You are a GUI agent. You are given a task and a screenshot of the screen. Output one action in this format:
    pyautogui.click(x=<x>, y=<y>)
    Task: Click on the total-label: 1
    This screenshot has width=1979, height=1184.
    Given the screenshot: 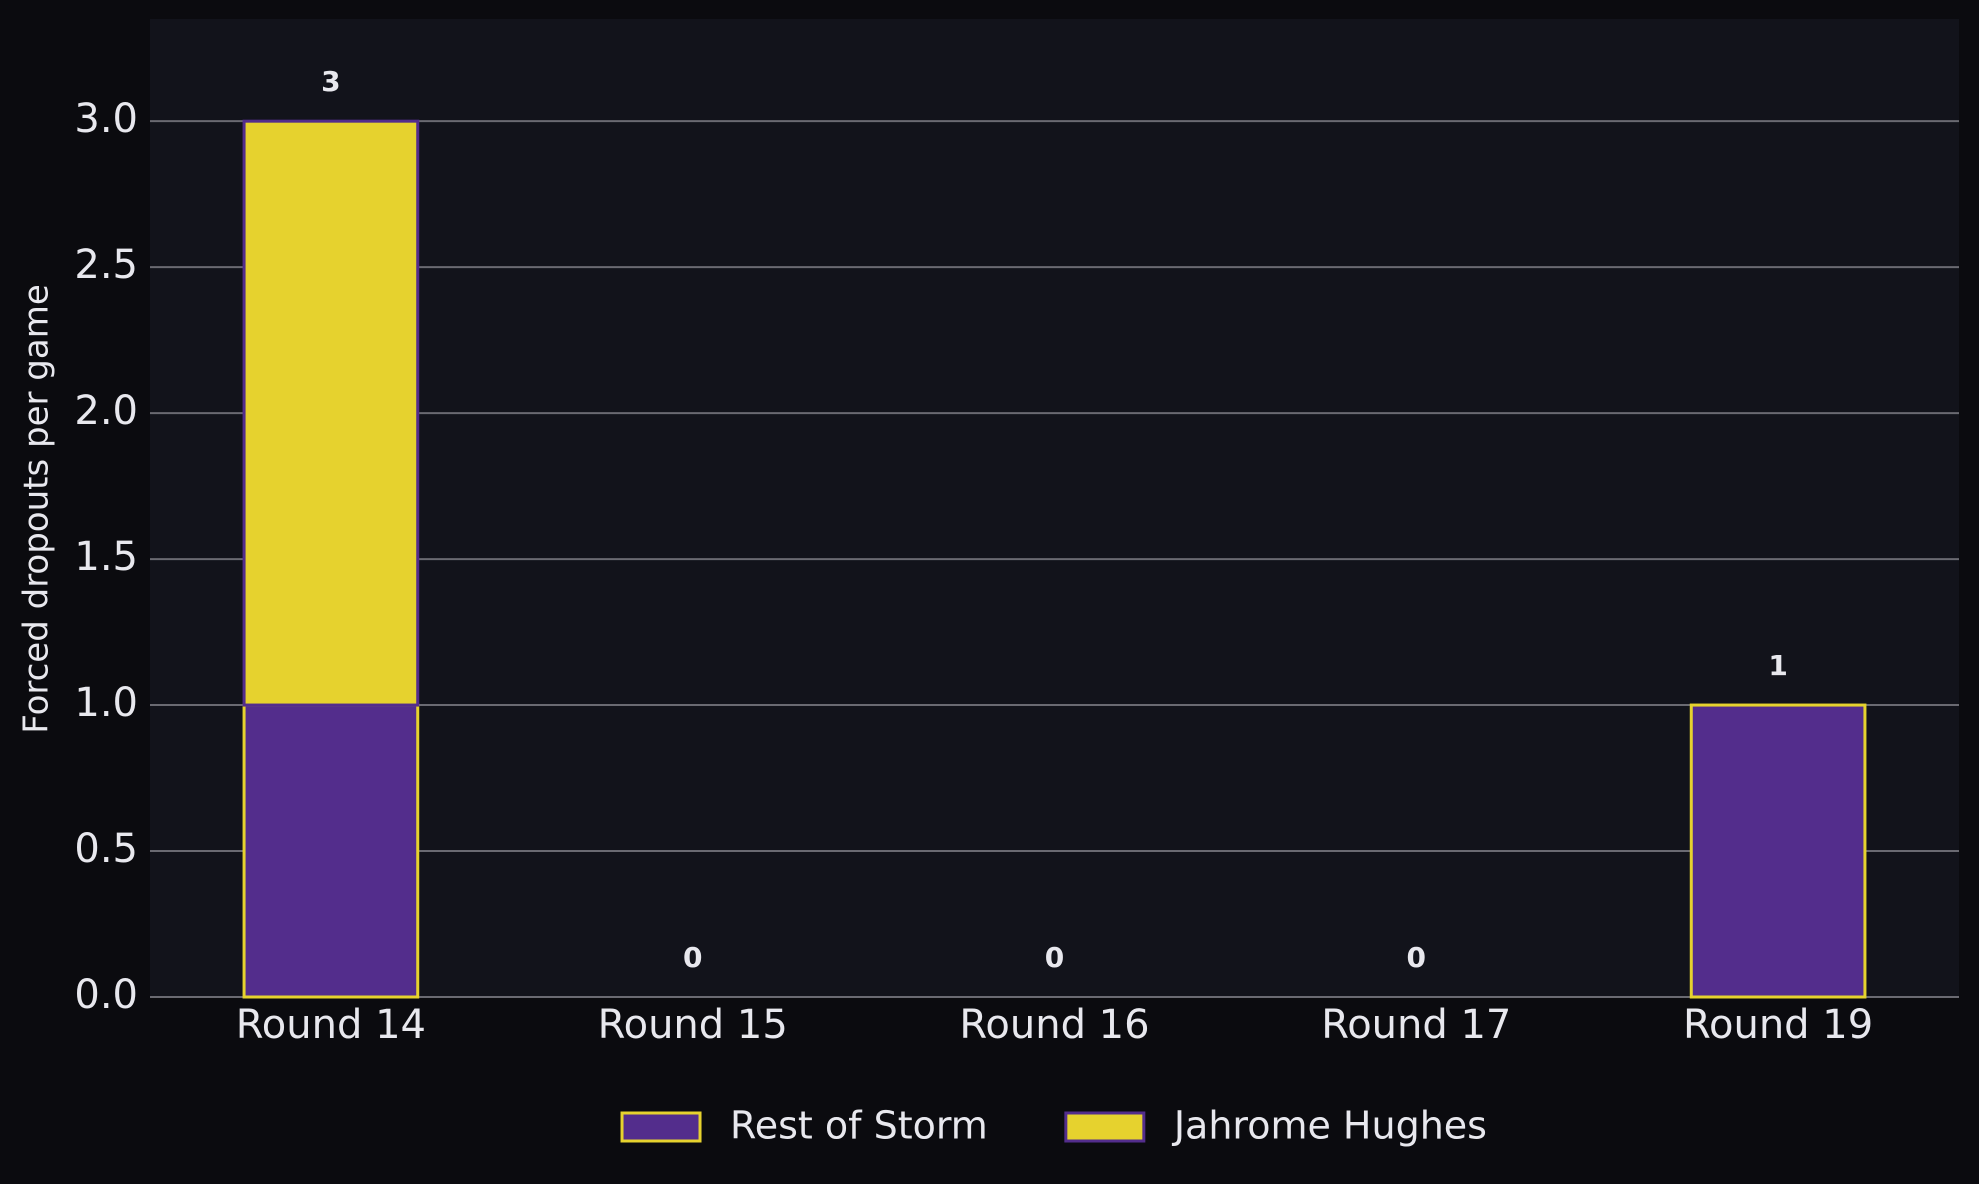 What is the action you would take?
    pyautogui.click(x=1777, y=665)
    